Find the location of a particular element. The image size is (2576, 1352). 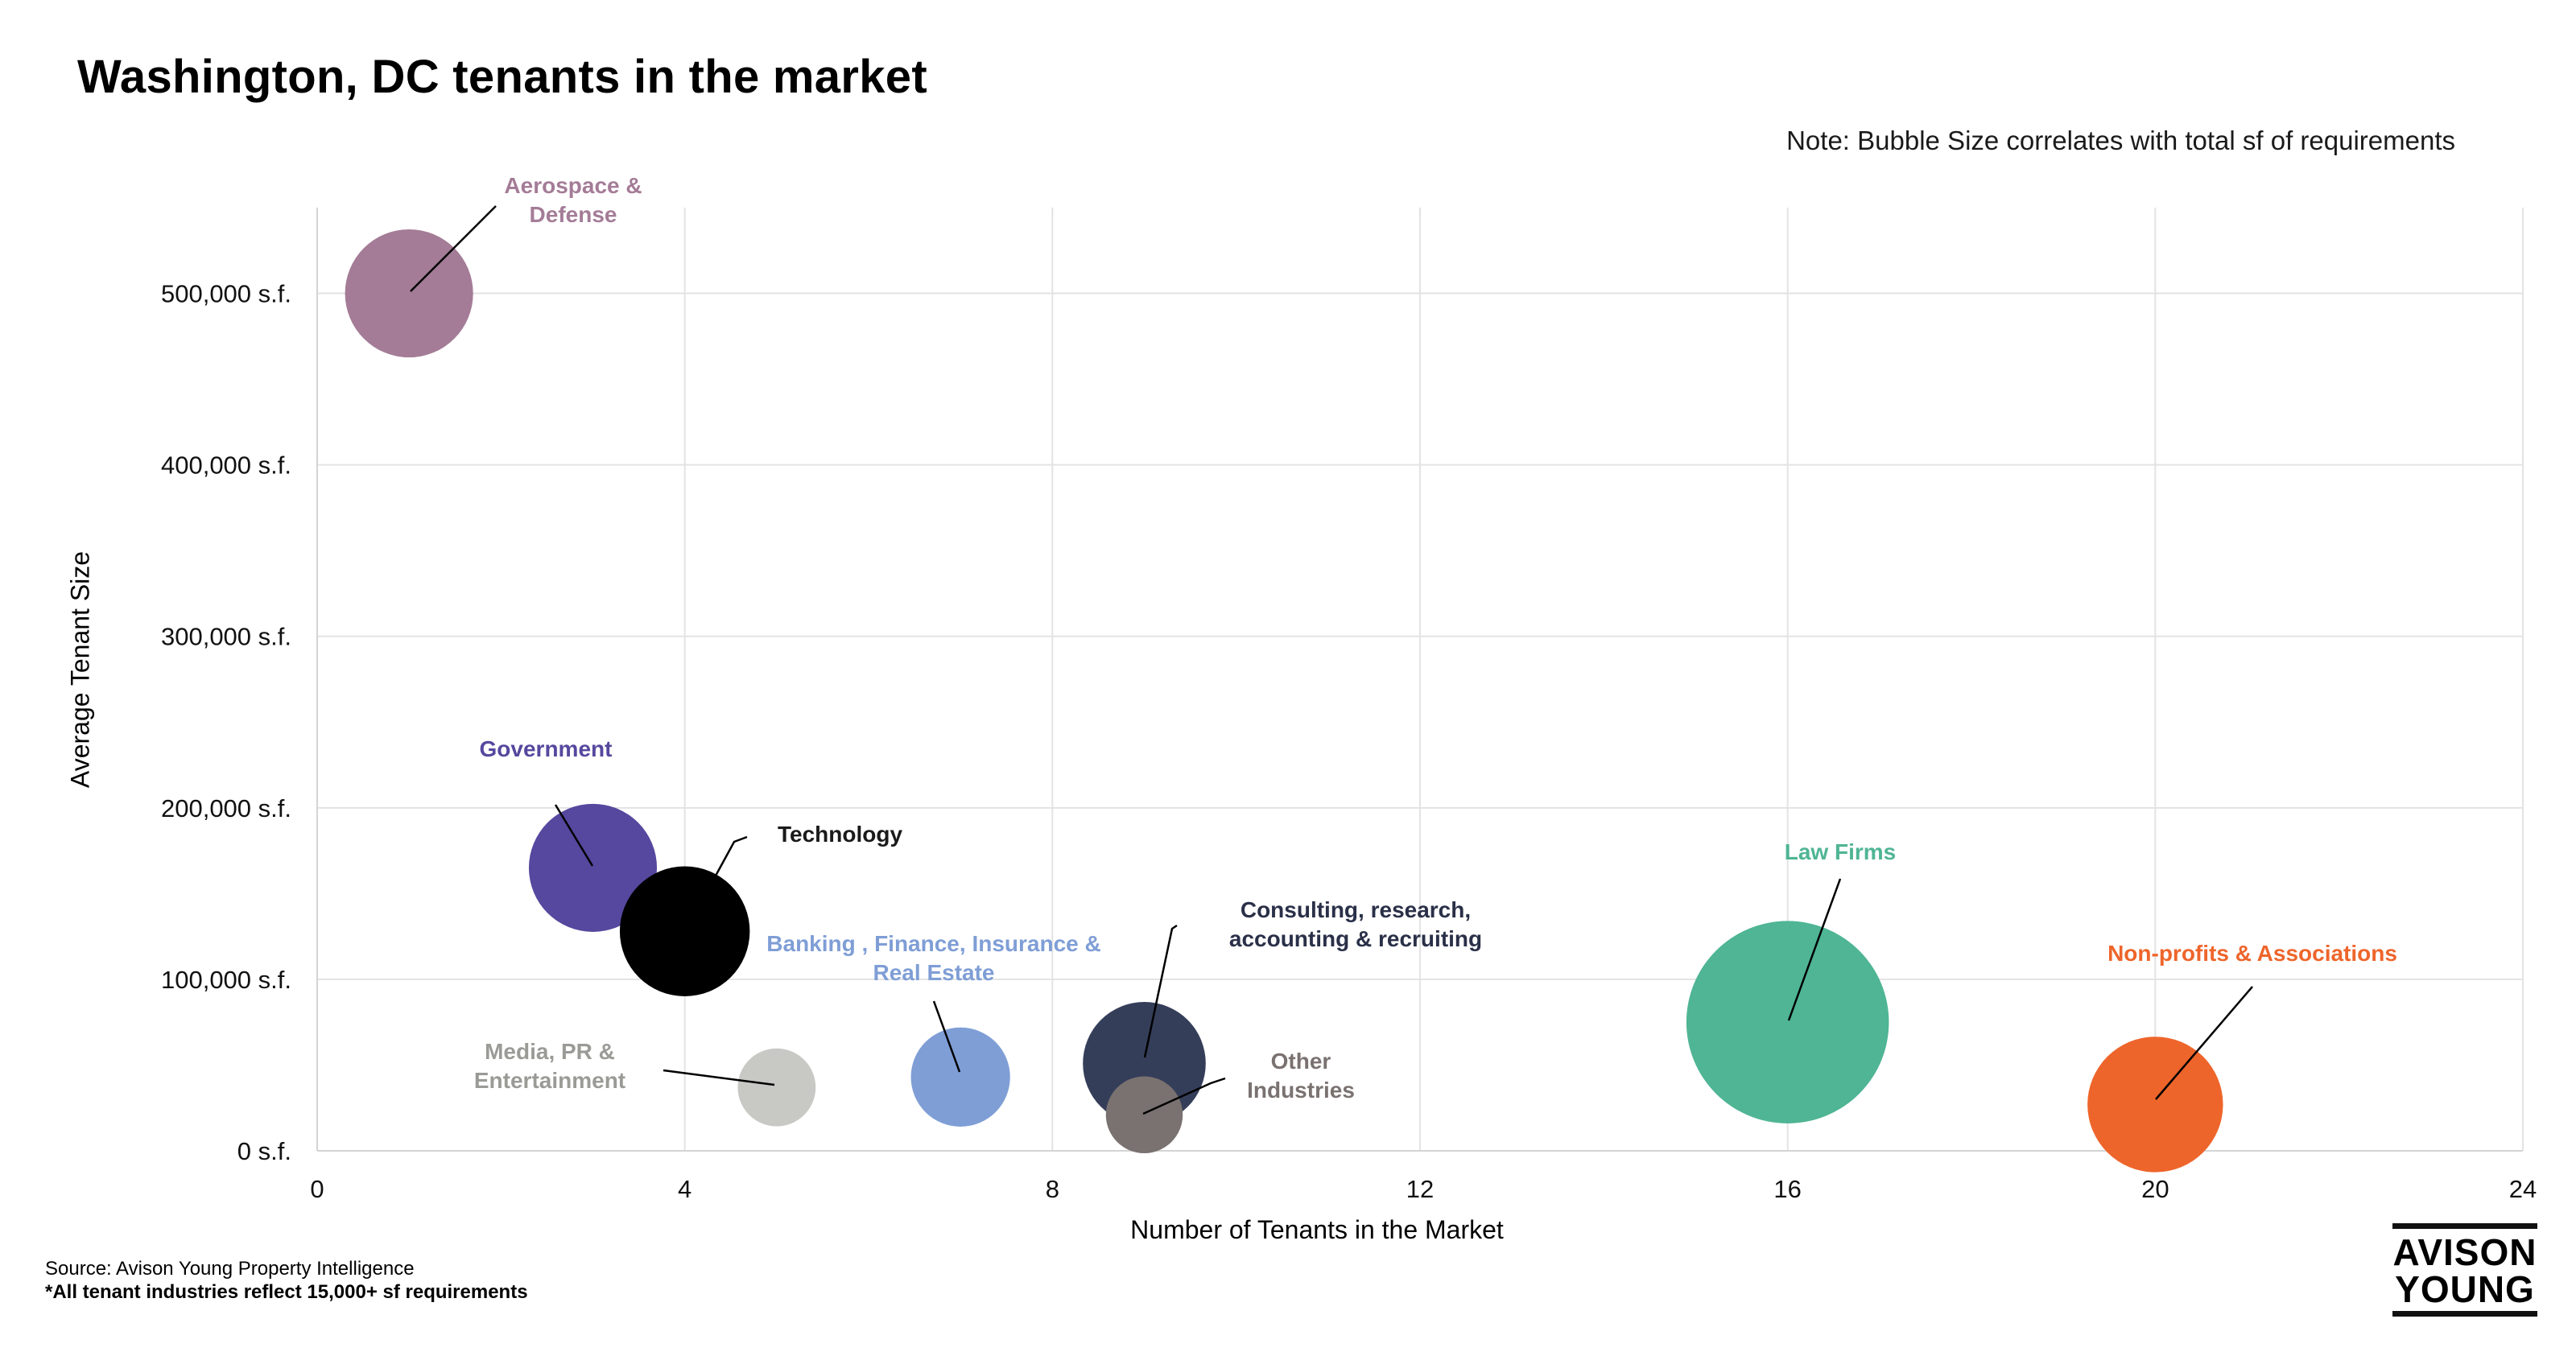

bubble-non-profits-associations is located at coordinates (2155, 1105).